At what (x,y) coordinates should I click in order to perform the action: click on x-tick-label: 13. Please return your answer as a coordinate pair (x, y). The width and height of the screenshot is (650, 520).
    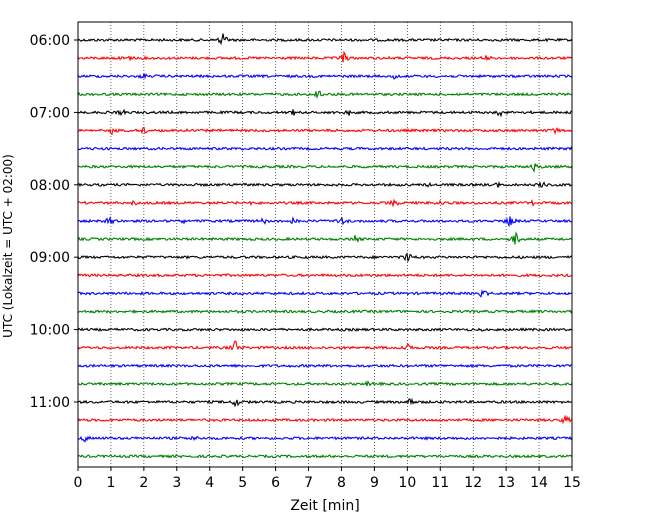
    Looking at the image, I should click on (506, 483).